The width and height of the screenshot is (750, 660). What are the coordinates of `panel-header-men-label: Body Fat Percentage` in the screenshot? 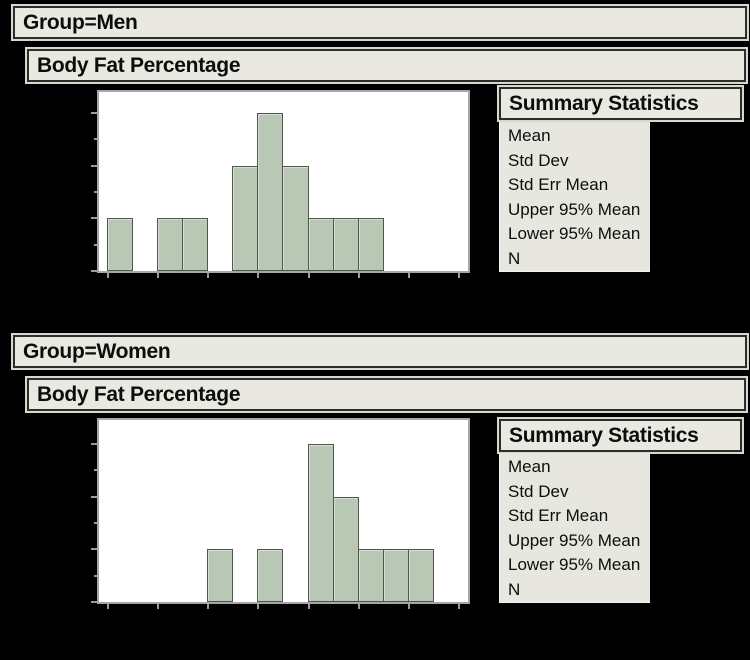 It's located at (139, 65).